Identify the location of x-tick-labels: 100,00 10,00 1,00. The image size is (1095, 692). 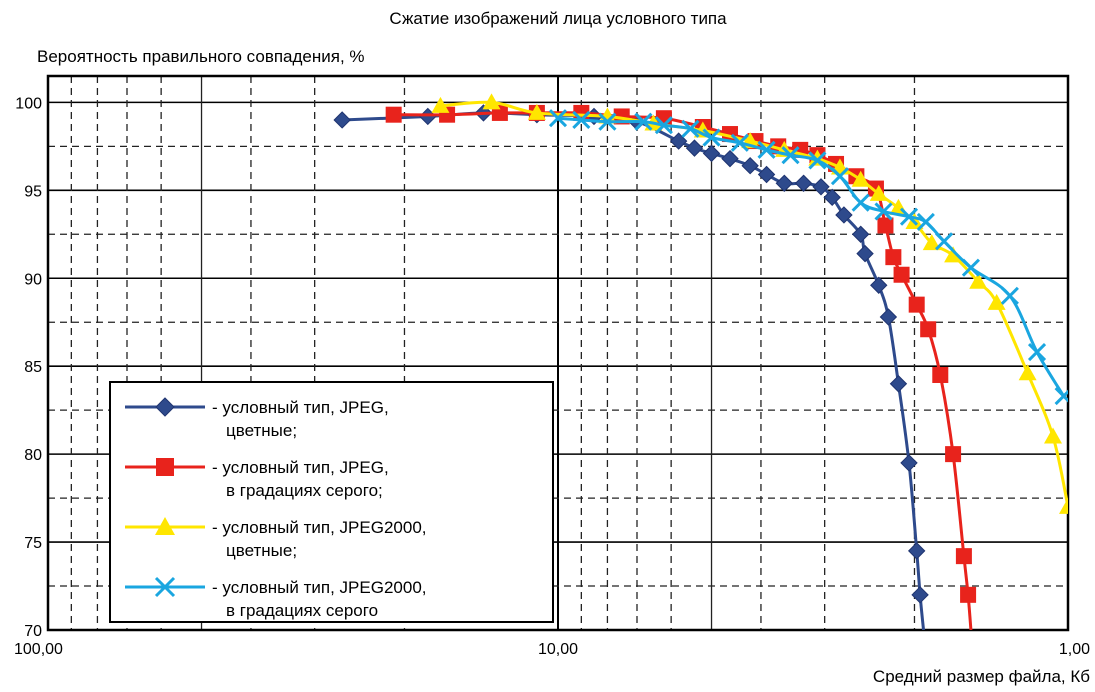
(552, 649).